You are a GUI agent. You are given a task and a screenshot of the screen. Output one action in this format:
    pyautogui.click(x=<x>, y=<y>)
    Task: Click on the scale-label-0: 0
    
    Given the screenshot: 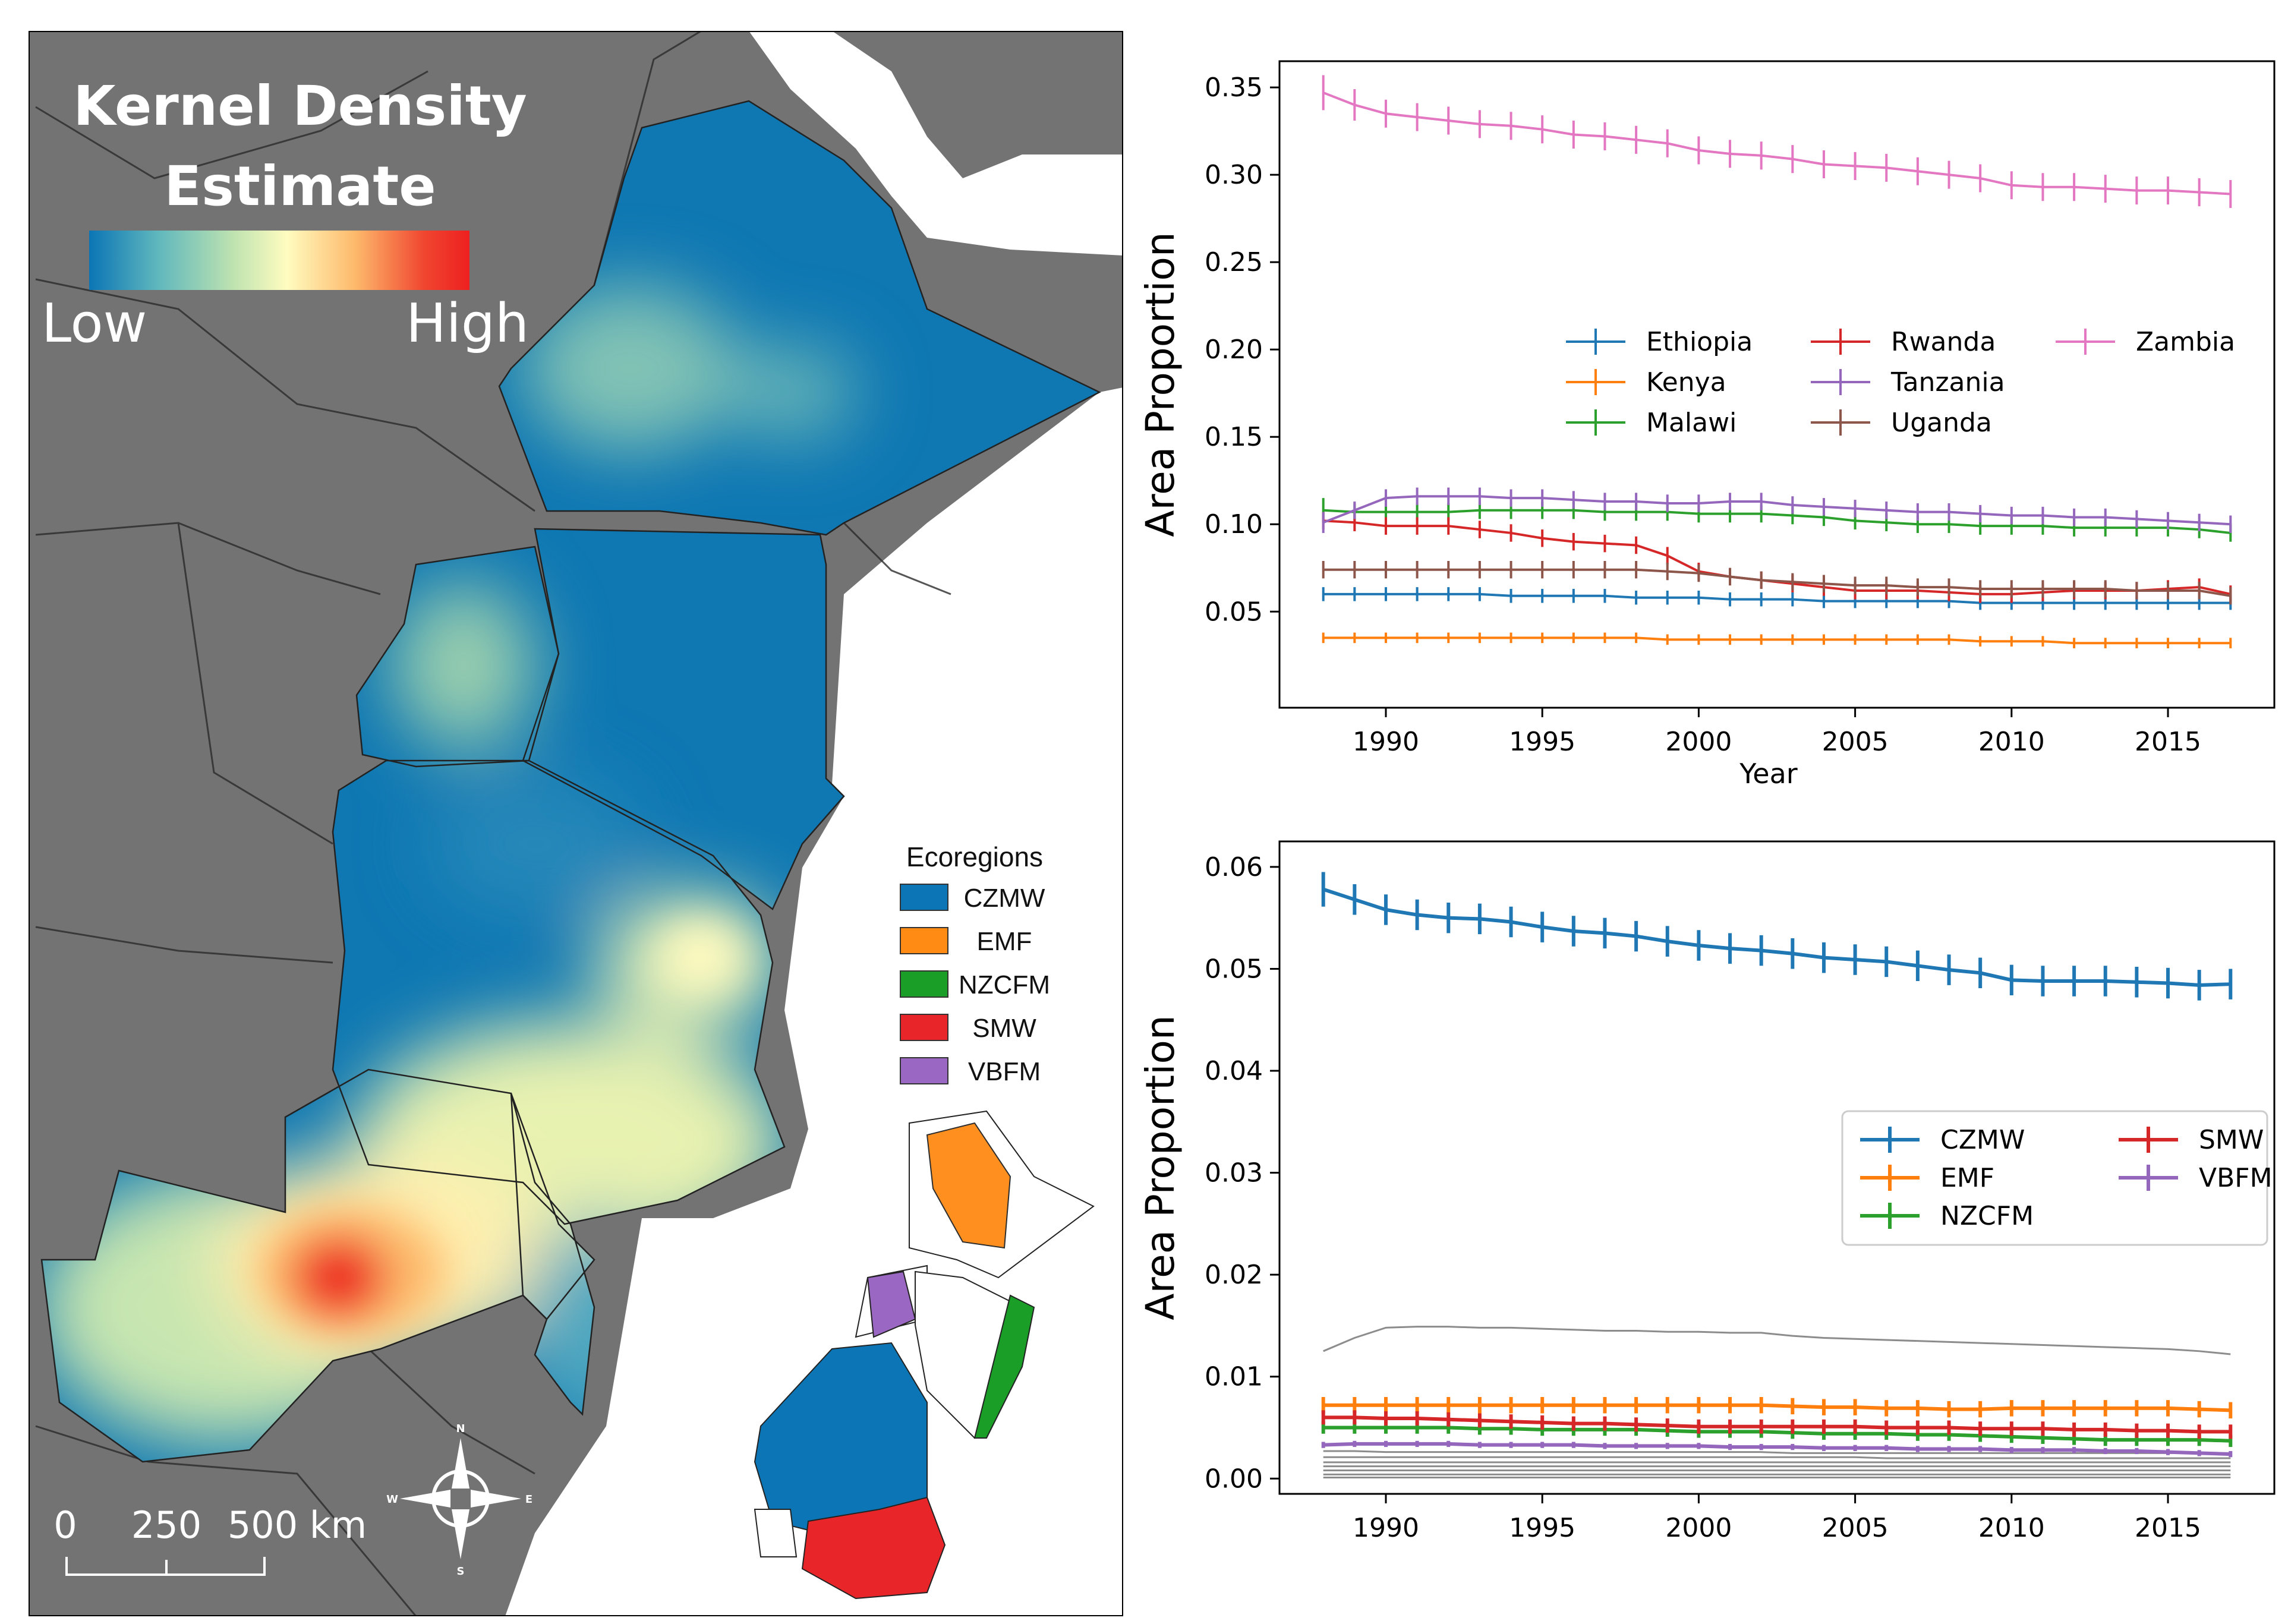 What is the action you would take?
    pyautogui.click(x=65, y=1525)
    